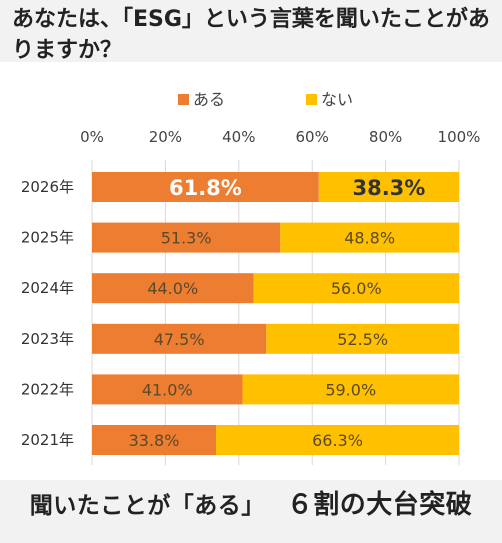 This screenshot has width=502, height=543. Describe the element at coordinates (47, 440) in the screenshot. I see `y-tick-label: 2021年` at that location.